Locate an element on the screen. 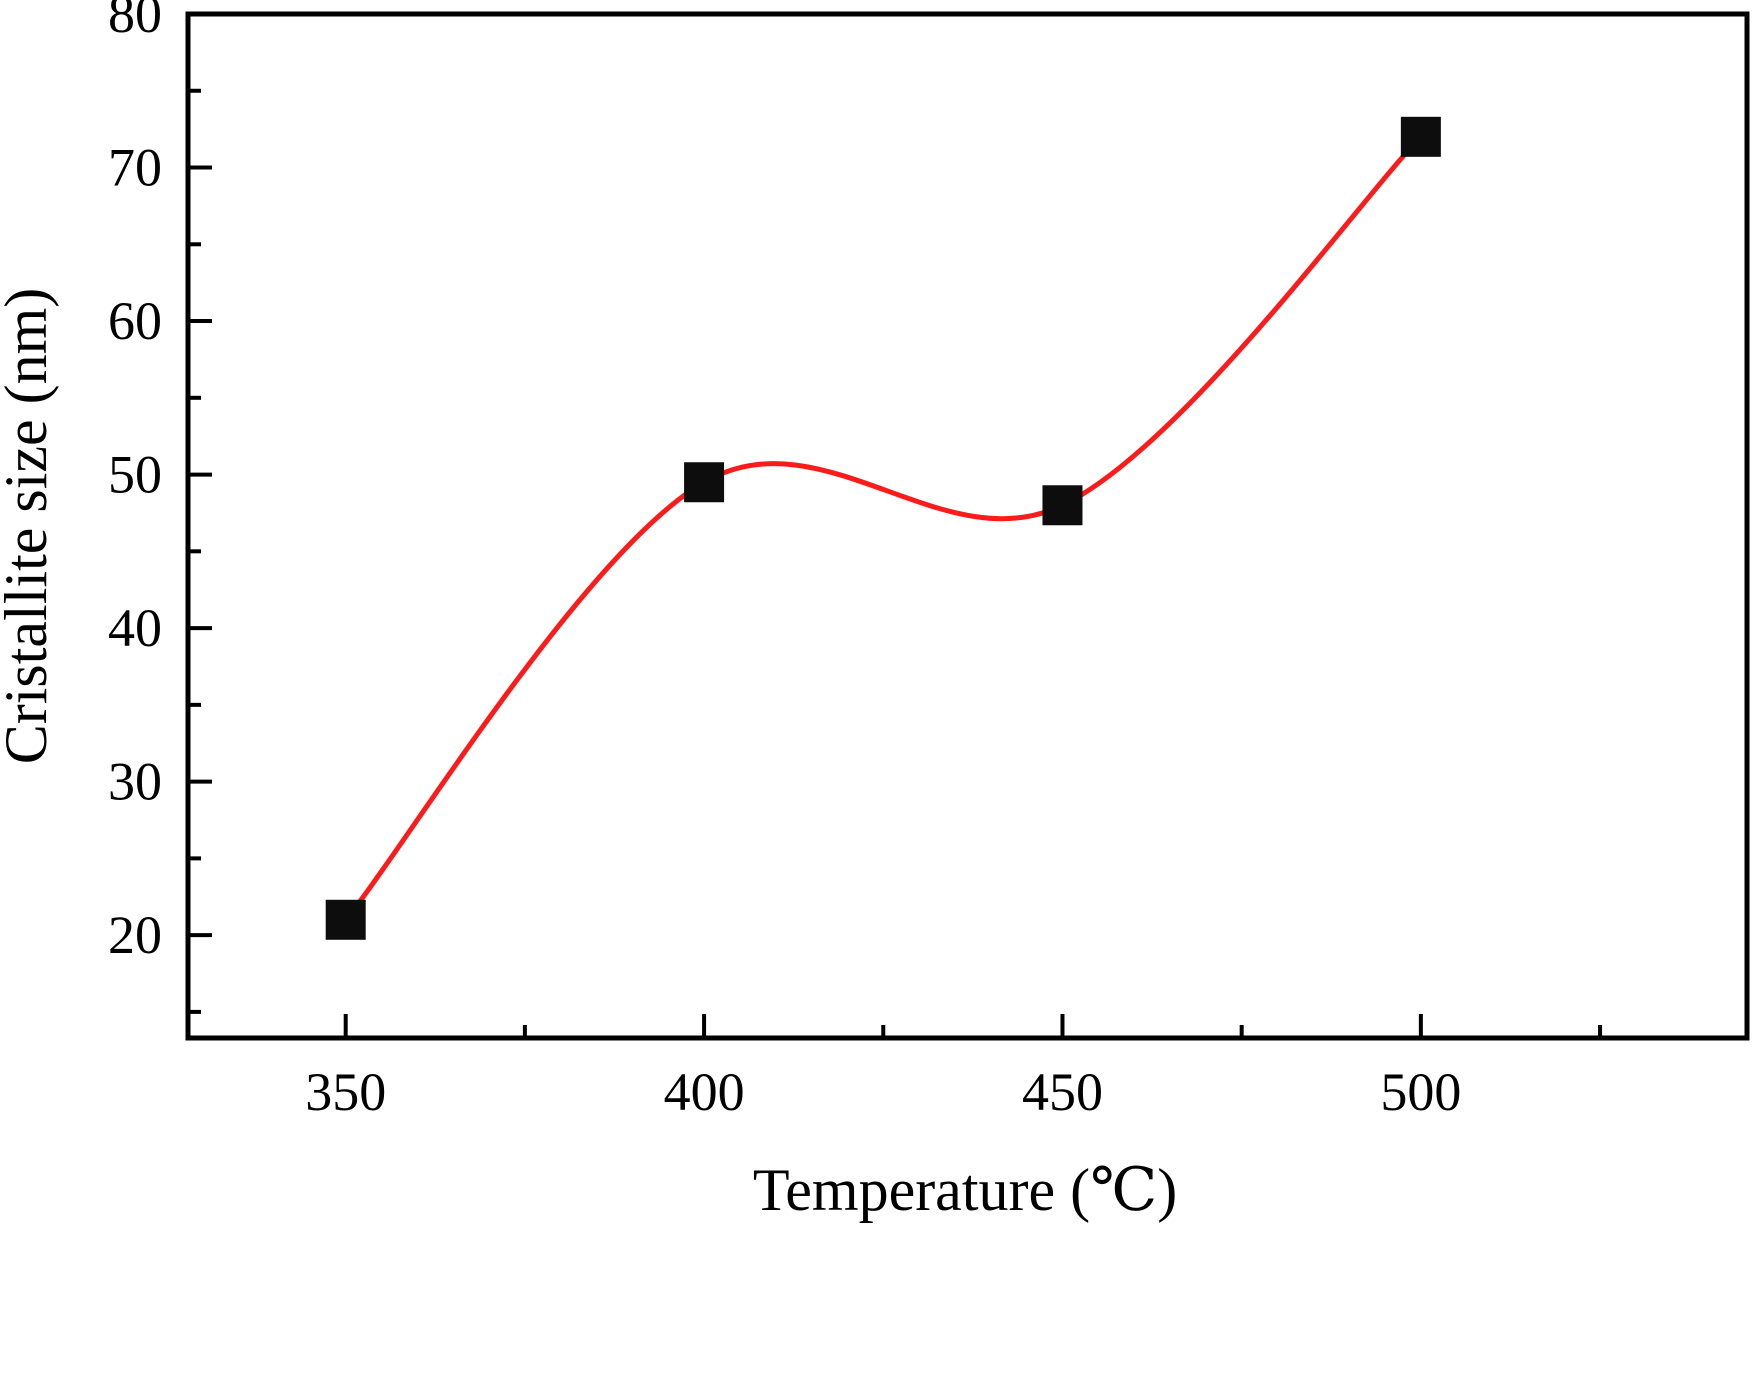  y-tick-label: 30 is located at coordinates (135, 782).